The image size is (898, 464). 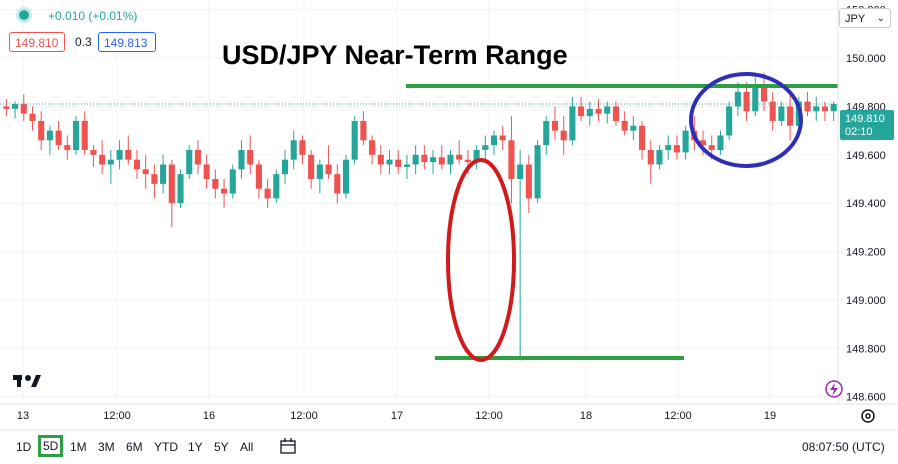 What do you see at coordinates (880, 18) in the screenshot?
I see `chevron-down-icon: ⌄` at bounding box center [880, 18].